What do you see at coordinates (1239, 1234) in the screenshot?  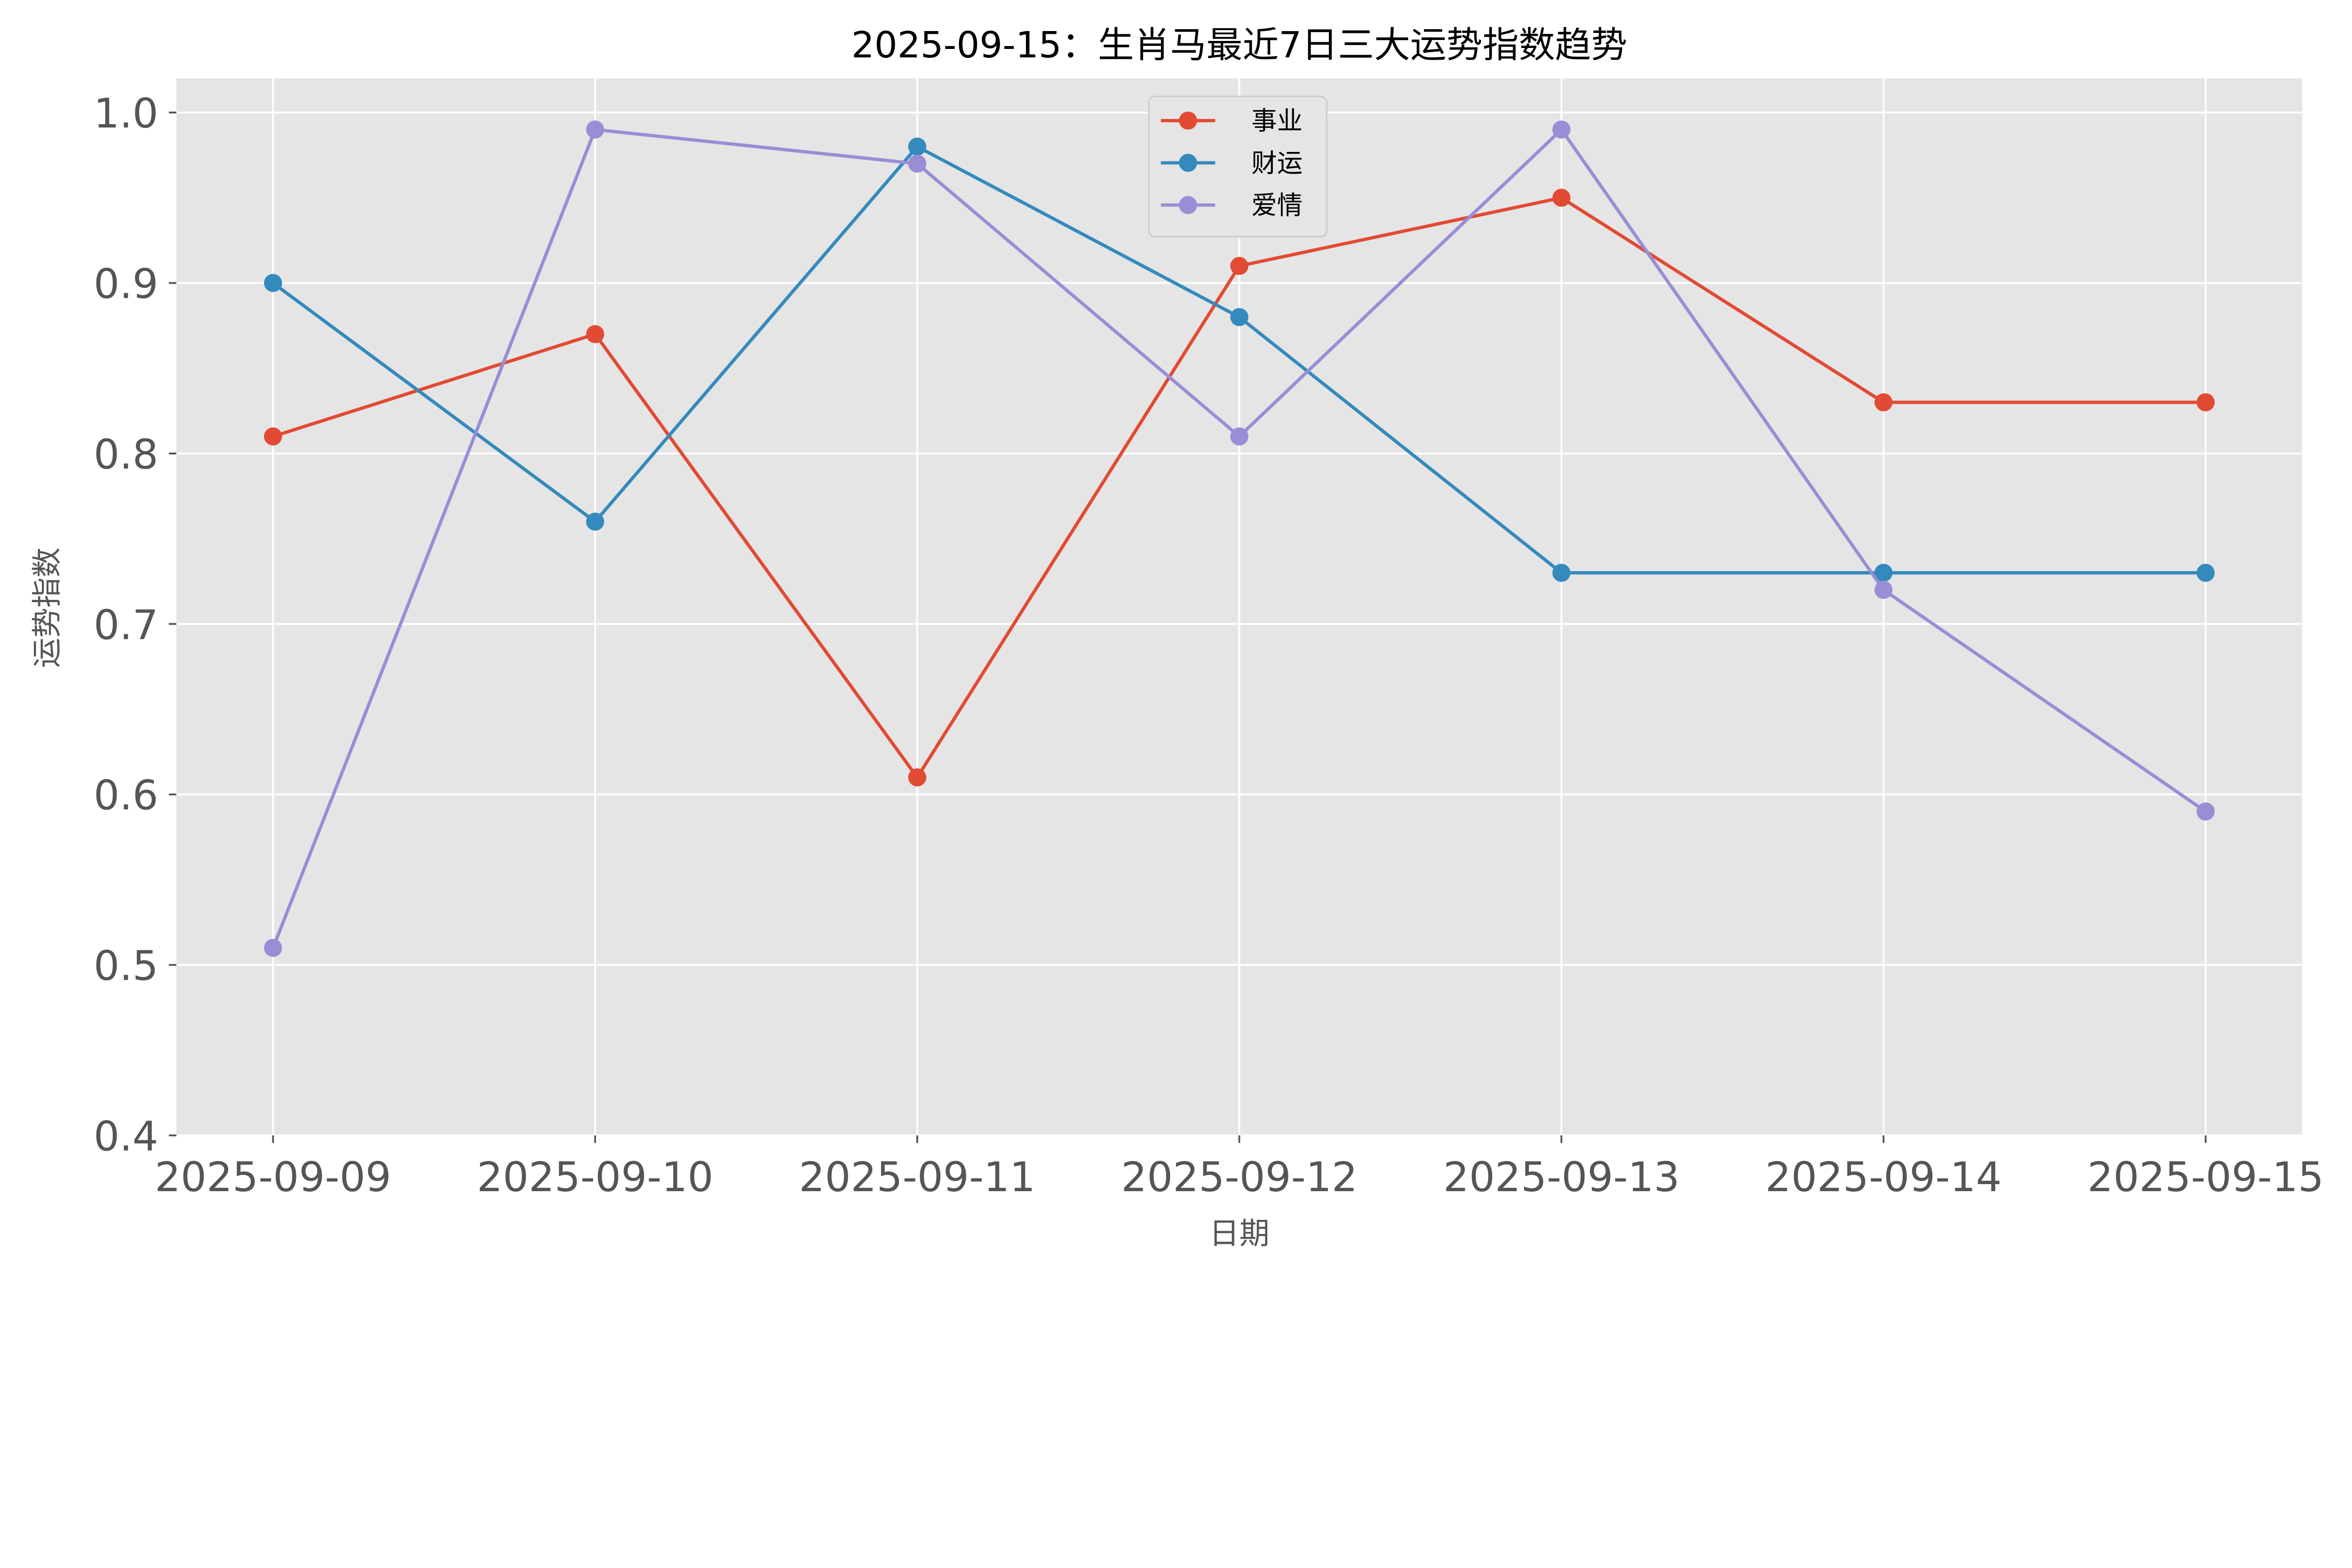 I see `x-axis-label: 日期` at bounding box center [1239, 1234].